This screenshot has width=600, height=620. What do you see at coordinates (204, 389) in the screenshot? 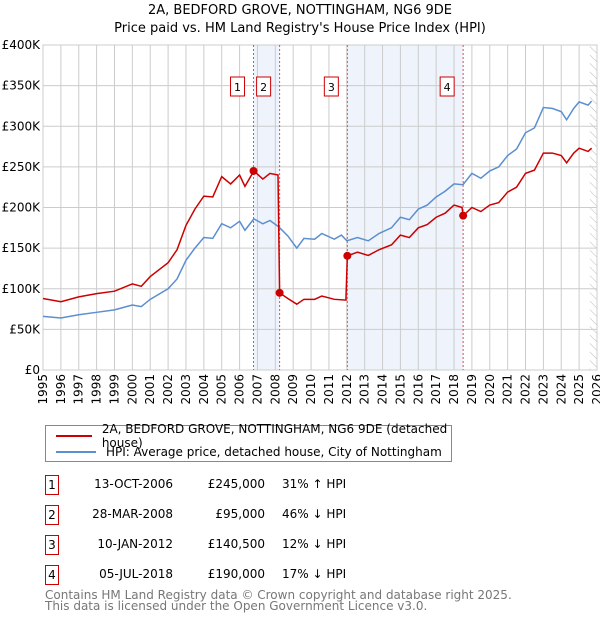
I see `x-tick-label: 2004` at bounding box center [204, 389].